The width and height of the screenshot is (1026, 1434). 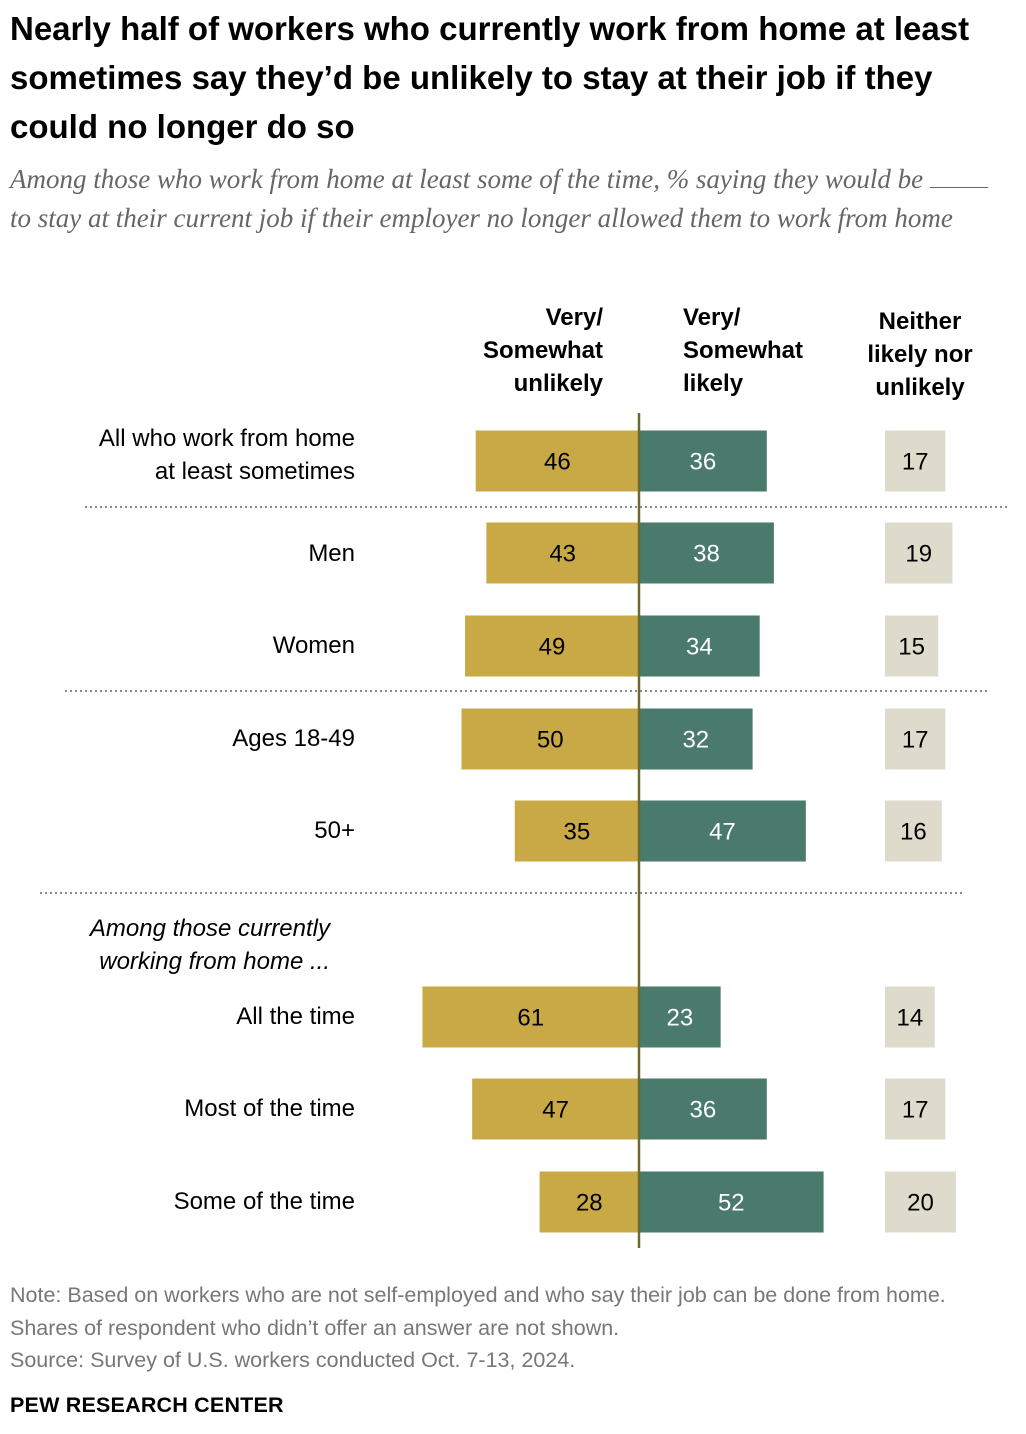 What do you see at coordinates (226, 438) in the screenshot?
I see `row-label-line: All who work from home` at bounding box center [226, 438].